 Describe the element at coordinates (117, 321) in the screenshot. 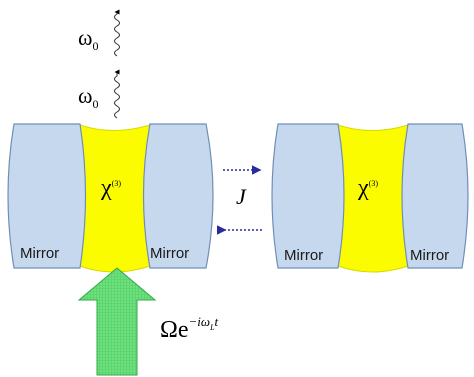

I see `drive-arrow` at that location.